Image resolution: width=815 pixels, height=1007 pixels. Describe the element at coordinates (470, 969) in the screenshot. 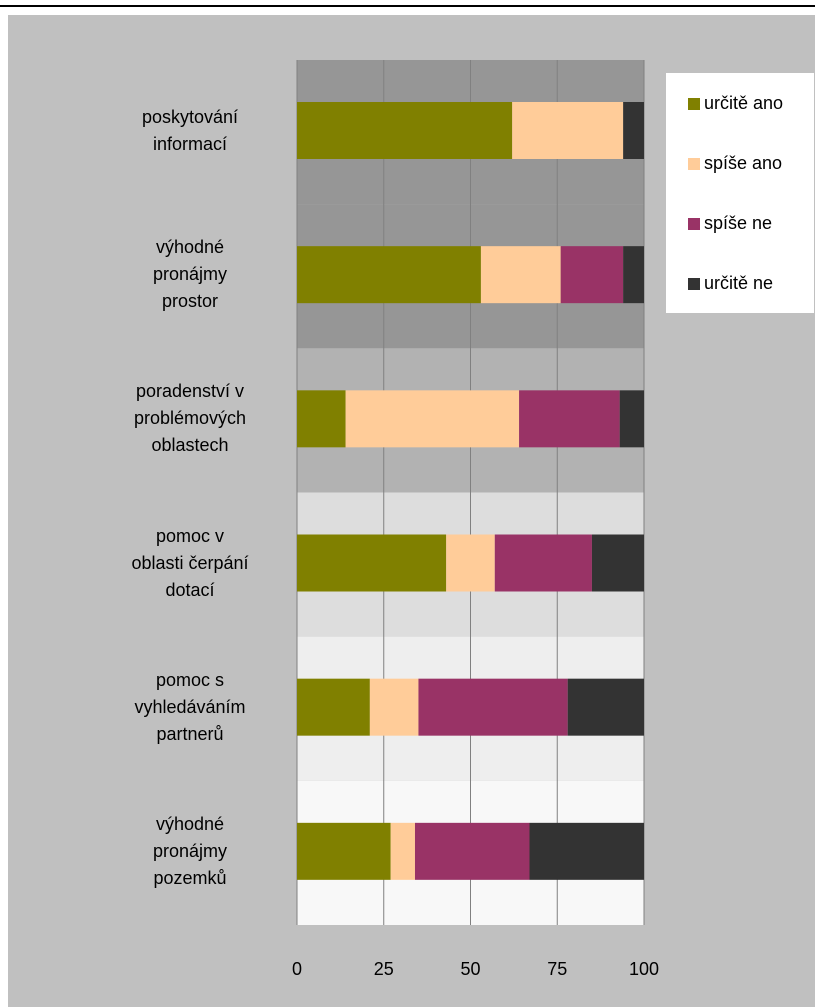

I see `x-tick-label: 50` at that location.